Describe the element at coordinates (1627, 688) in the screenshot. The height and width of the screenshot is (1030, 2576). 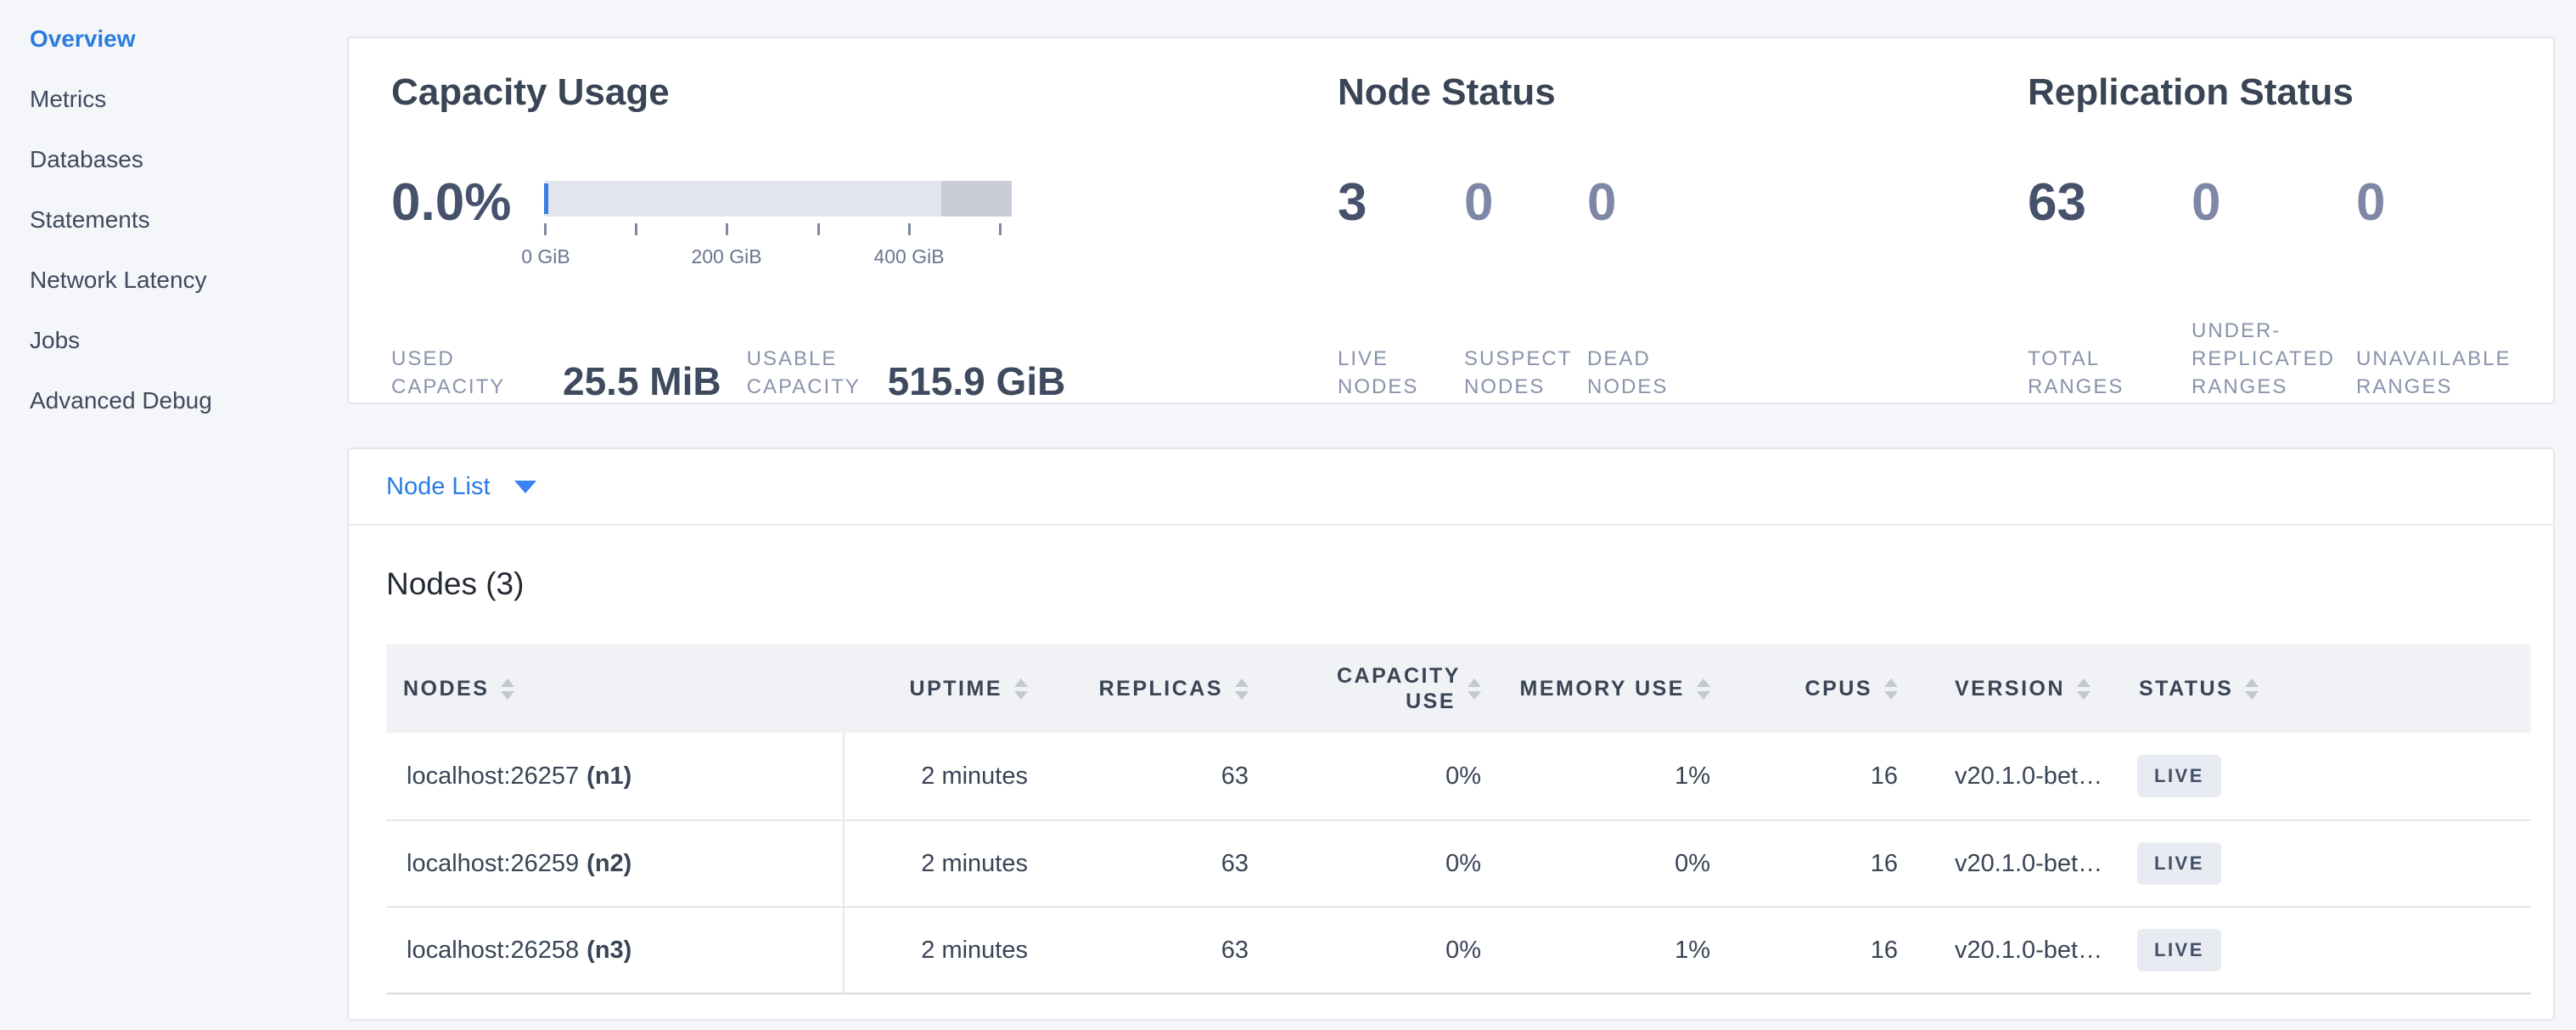
I see `column-header-memory-use: MEMORY USE` at that location.